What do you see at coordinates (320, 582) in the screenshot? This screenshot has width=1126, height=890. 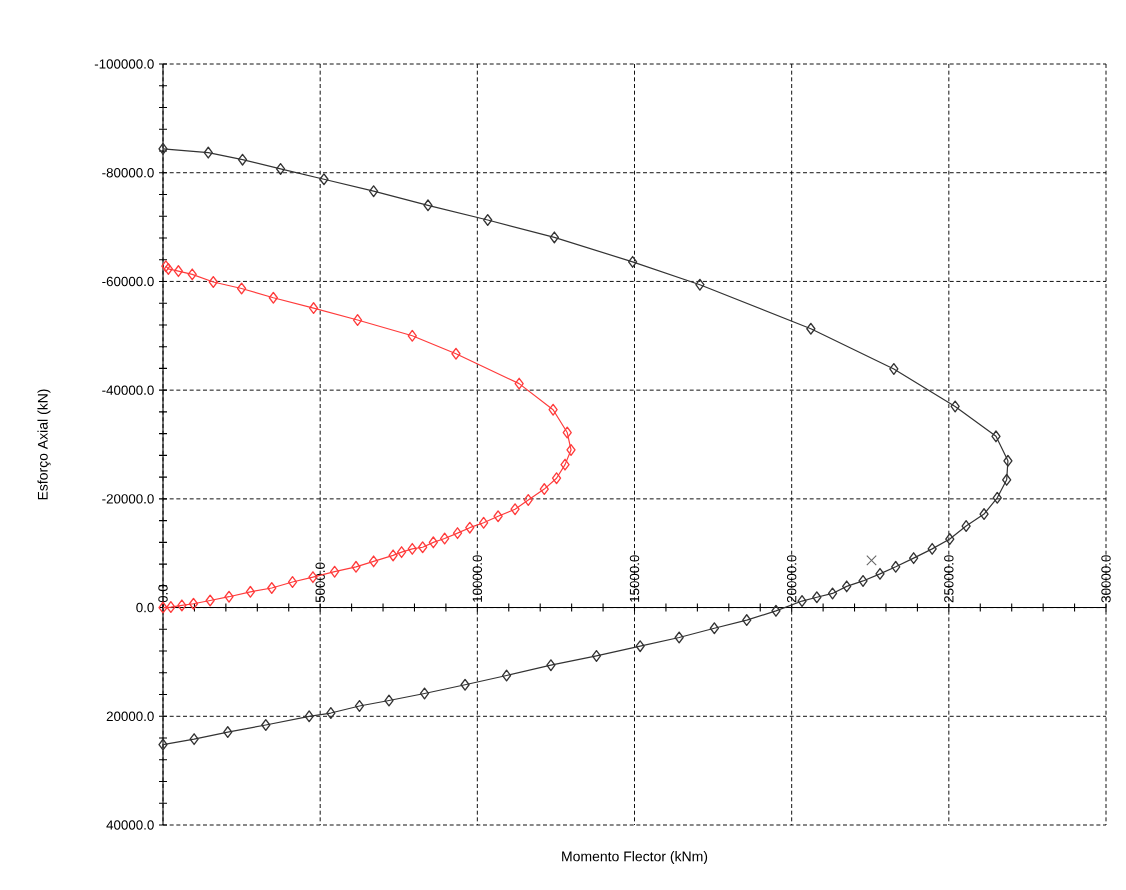 I see `x-tick-label: 5000.0` at bounding box center [320, 582].